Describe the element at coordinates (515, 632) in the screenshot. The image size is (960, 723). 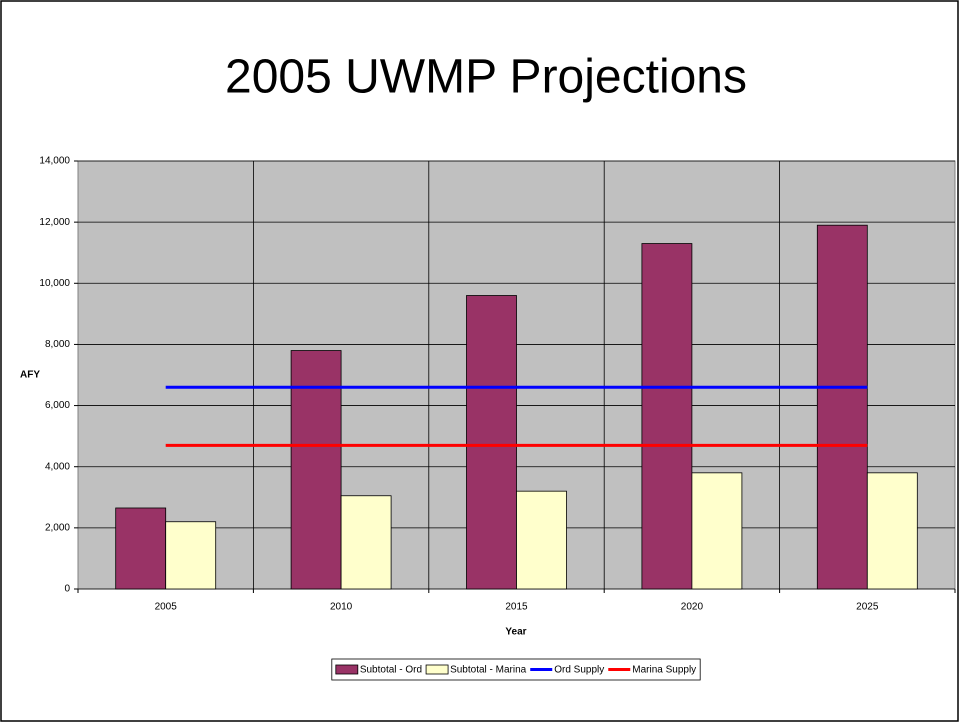
I see `x-axis-label: Year` at that location.